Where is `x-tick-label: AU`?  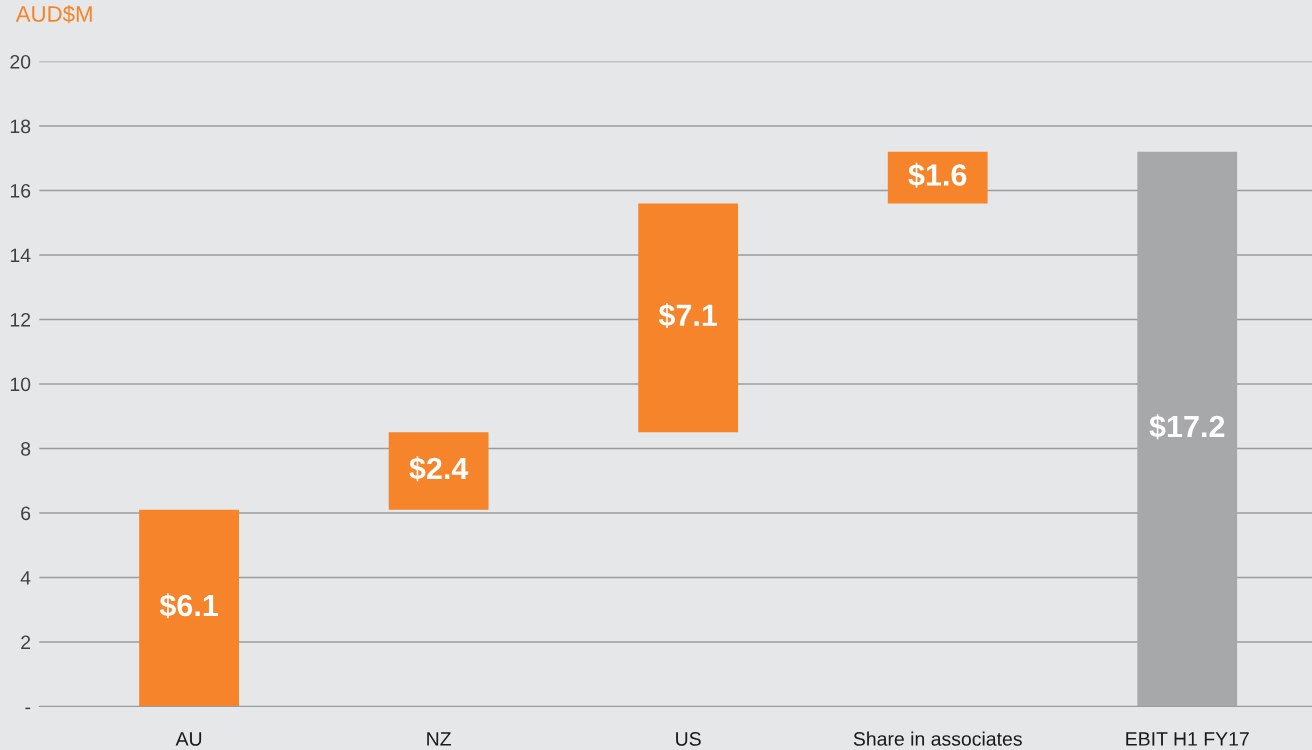 x-tick-label: AU is located at coordinates (188, 739).